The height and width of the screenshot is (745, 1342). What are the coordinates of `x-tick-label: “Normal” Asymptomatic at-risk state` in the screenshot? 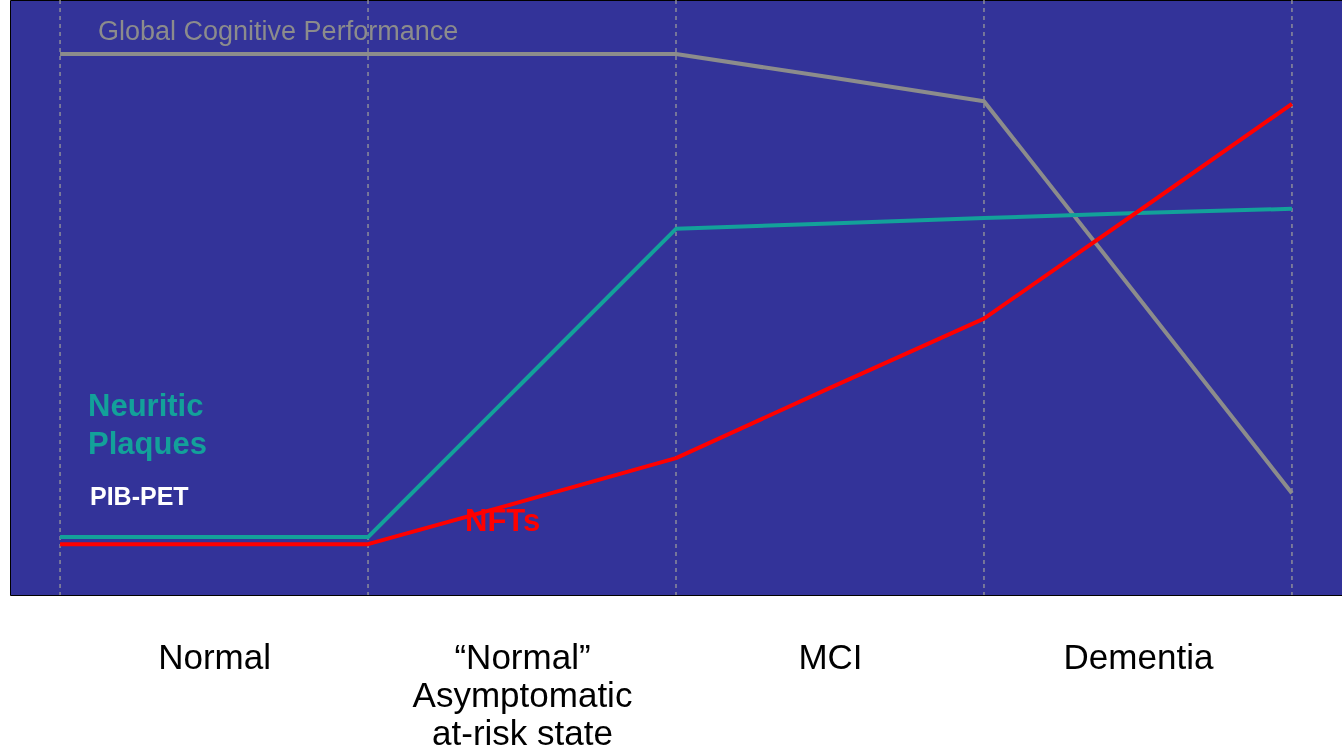 It's located at (522, 690).